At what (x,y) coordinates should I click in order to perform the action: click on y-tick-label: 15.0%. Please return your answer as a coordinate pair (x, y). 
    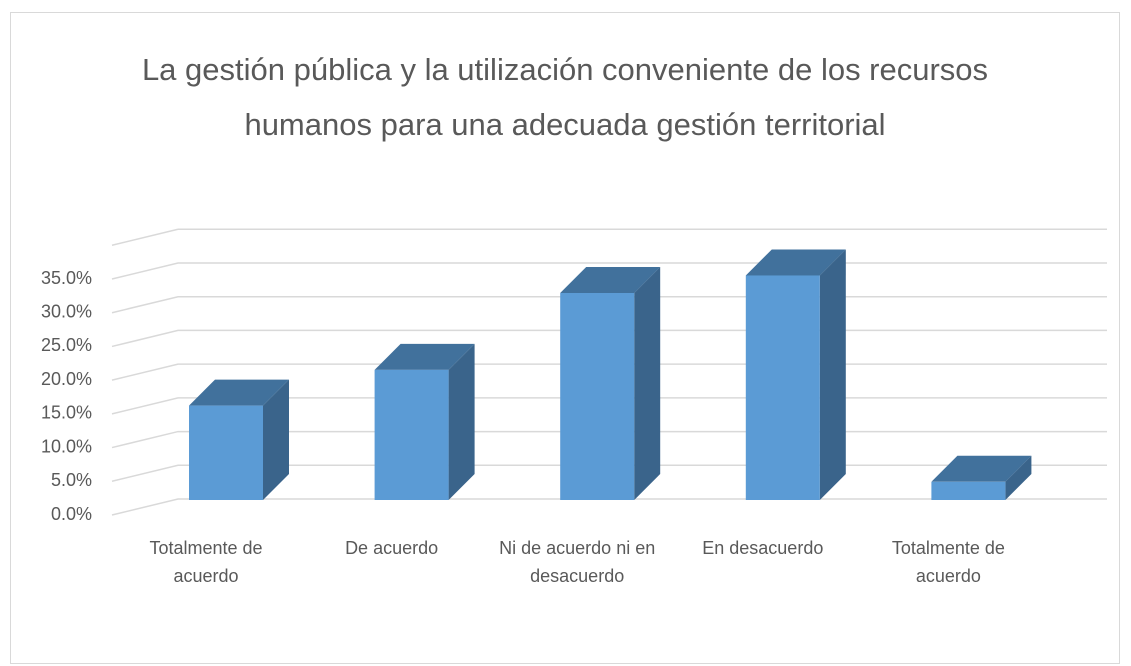
    Looking at the image, I should click on (66, 413).